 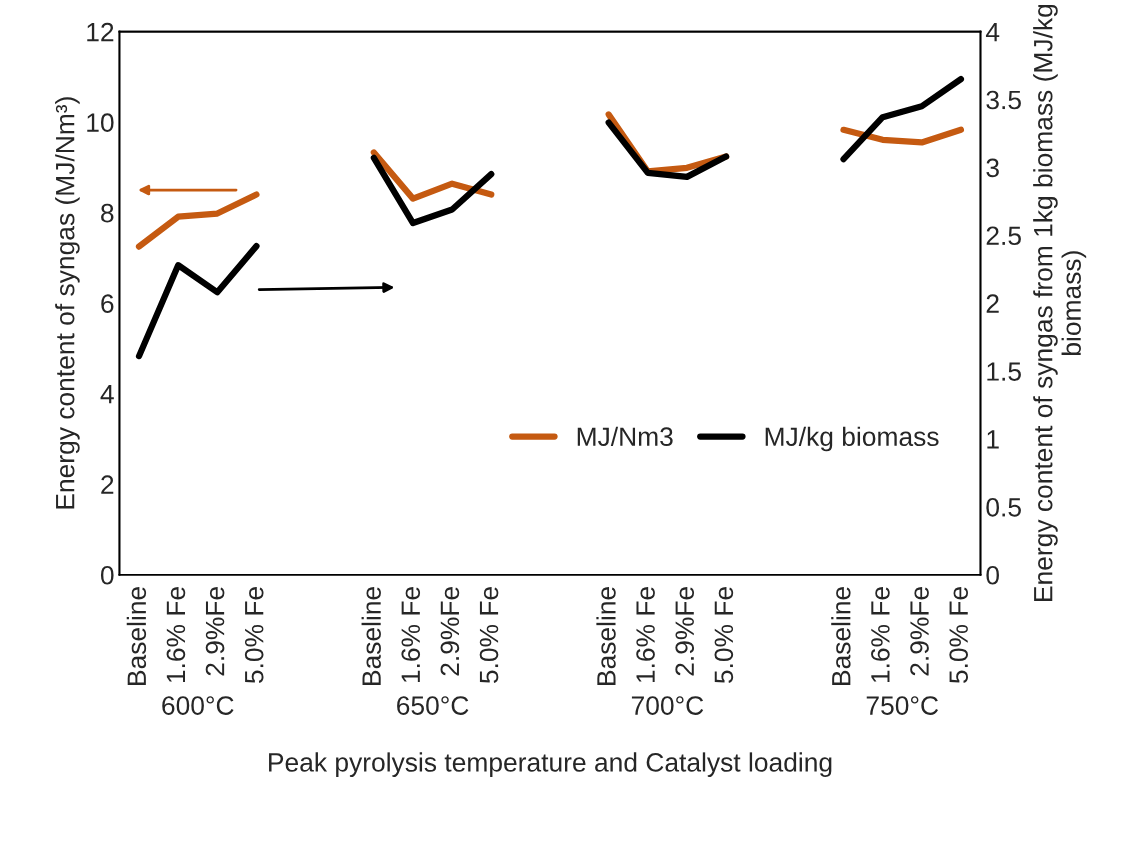 What do you see at coordinates (992, 168) in the screenshot?
I see `y2-tick-label: 3` at bounding box center [992, 168].